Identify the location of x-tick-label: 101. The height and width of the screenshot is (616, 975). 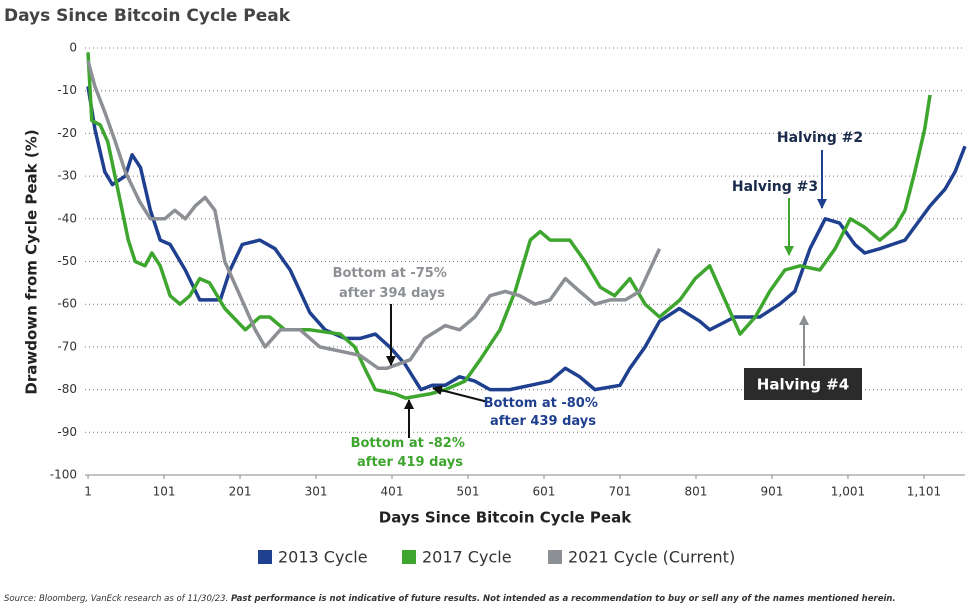
(164, 492).